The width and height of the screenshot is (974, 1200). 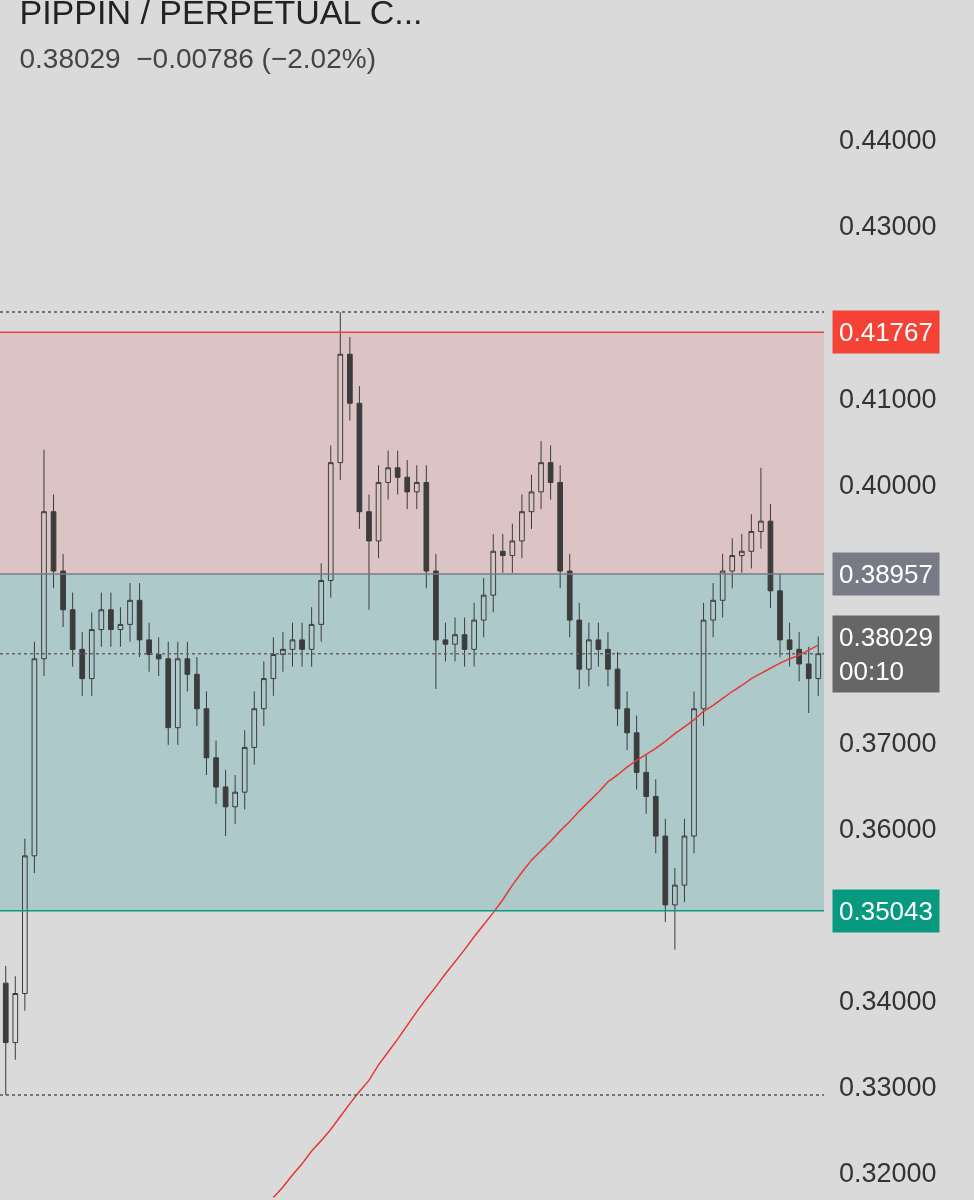 I want to click on y-tick-label: 0.44000, so click(x=888, y=140).